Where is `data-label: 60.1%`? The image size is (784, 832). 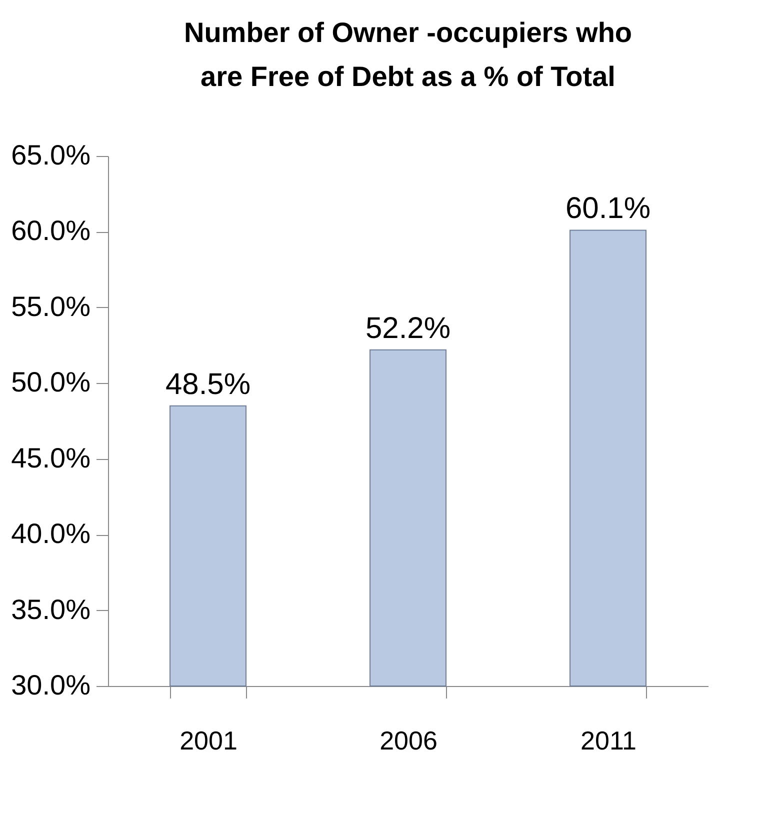 data-label: 60.1% is located at coordinates (608, 209).